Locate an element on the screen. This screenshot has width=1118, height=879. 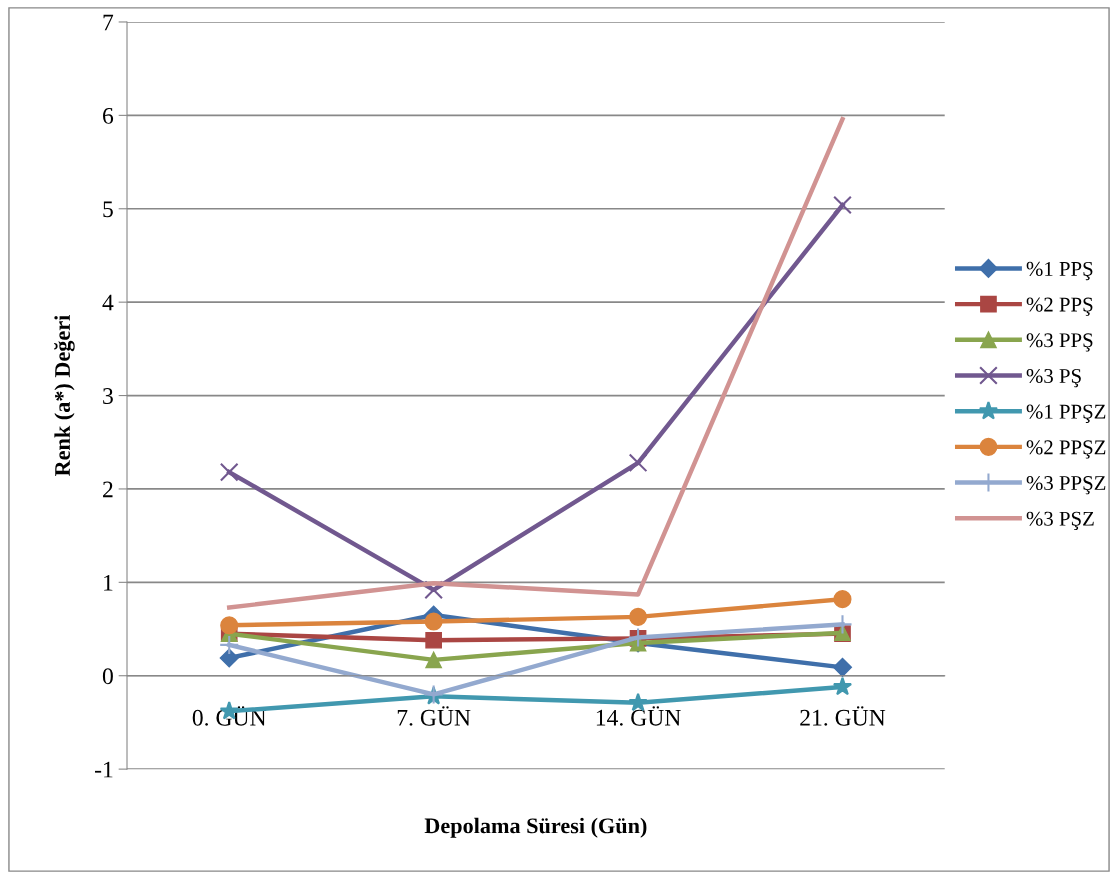
legend-label: %2 PPŞZ is located at coordinates (1066, 449).